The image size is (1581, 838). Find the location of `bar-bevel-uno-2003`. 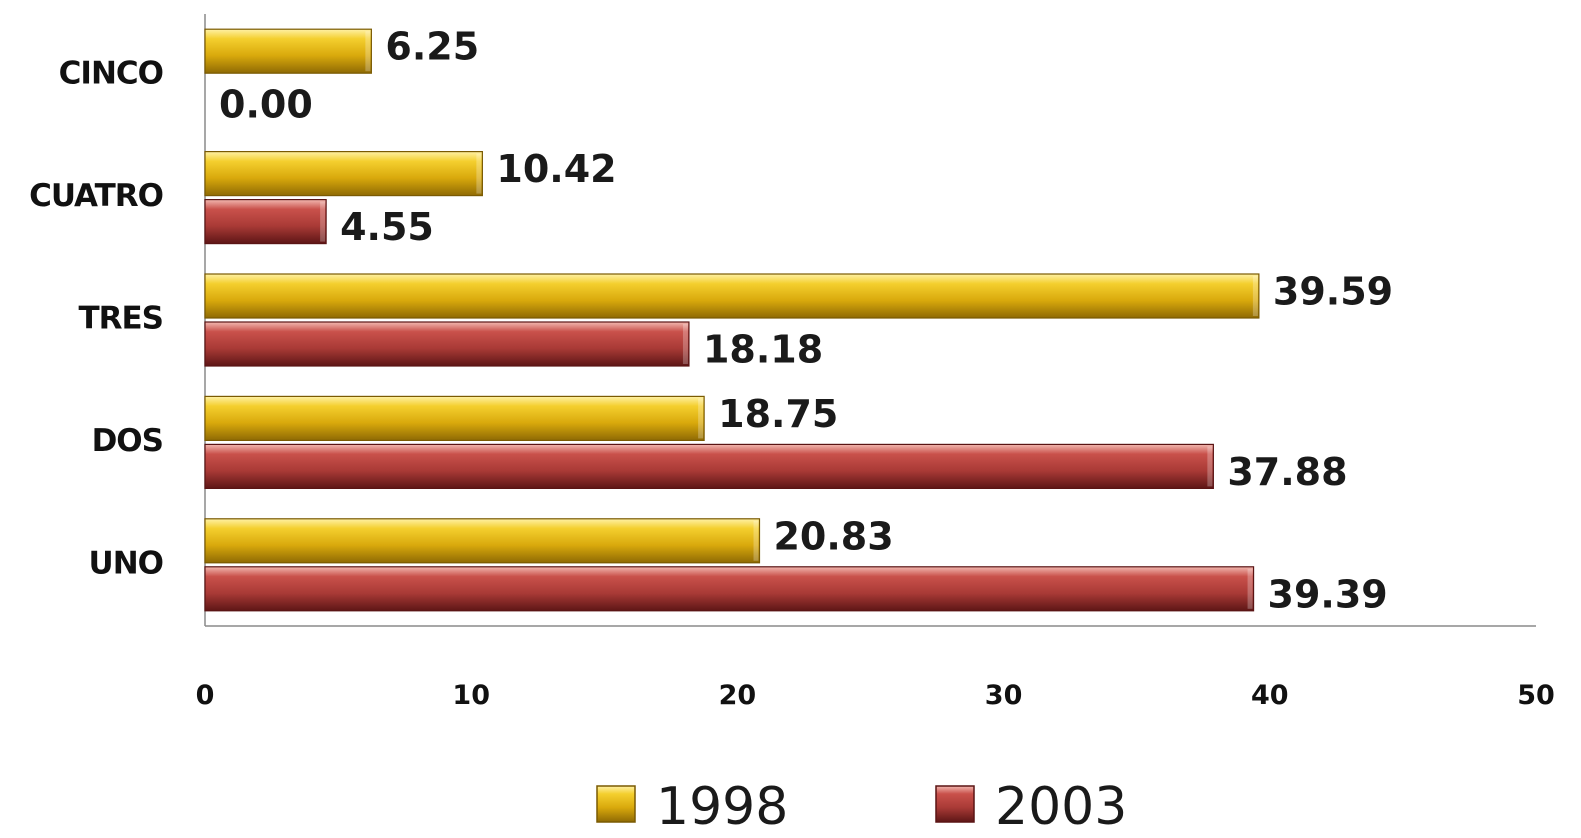

bar-bevel-uno-2003 is located at coordinates (1250, 588).